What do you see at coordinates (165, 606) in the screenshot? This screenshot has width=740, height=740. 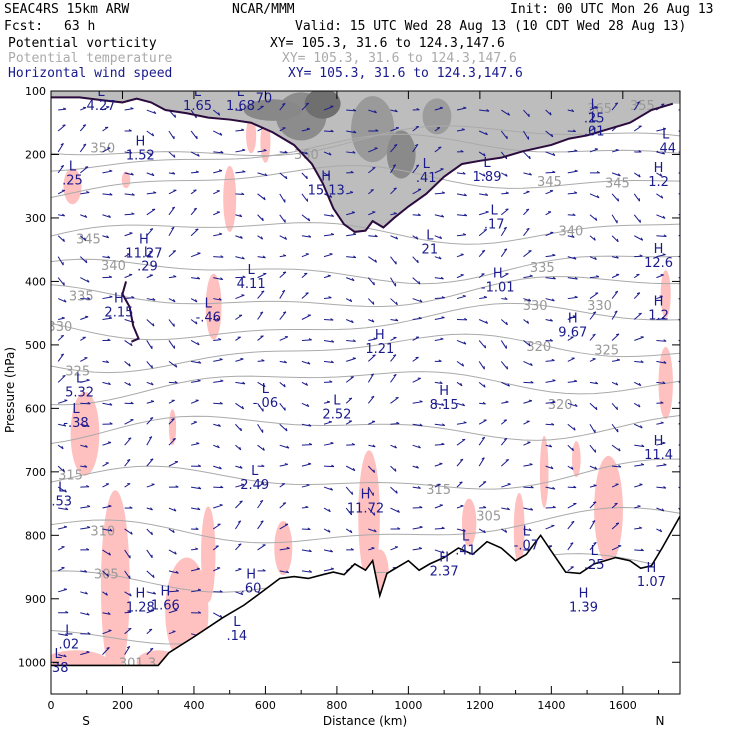 I see `extremum-value: 1.66` at bounding box center [165, 606].